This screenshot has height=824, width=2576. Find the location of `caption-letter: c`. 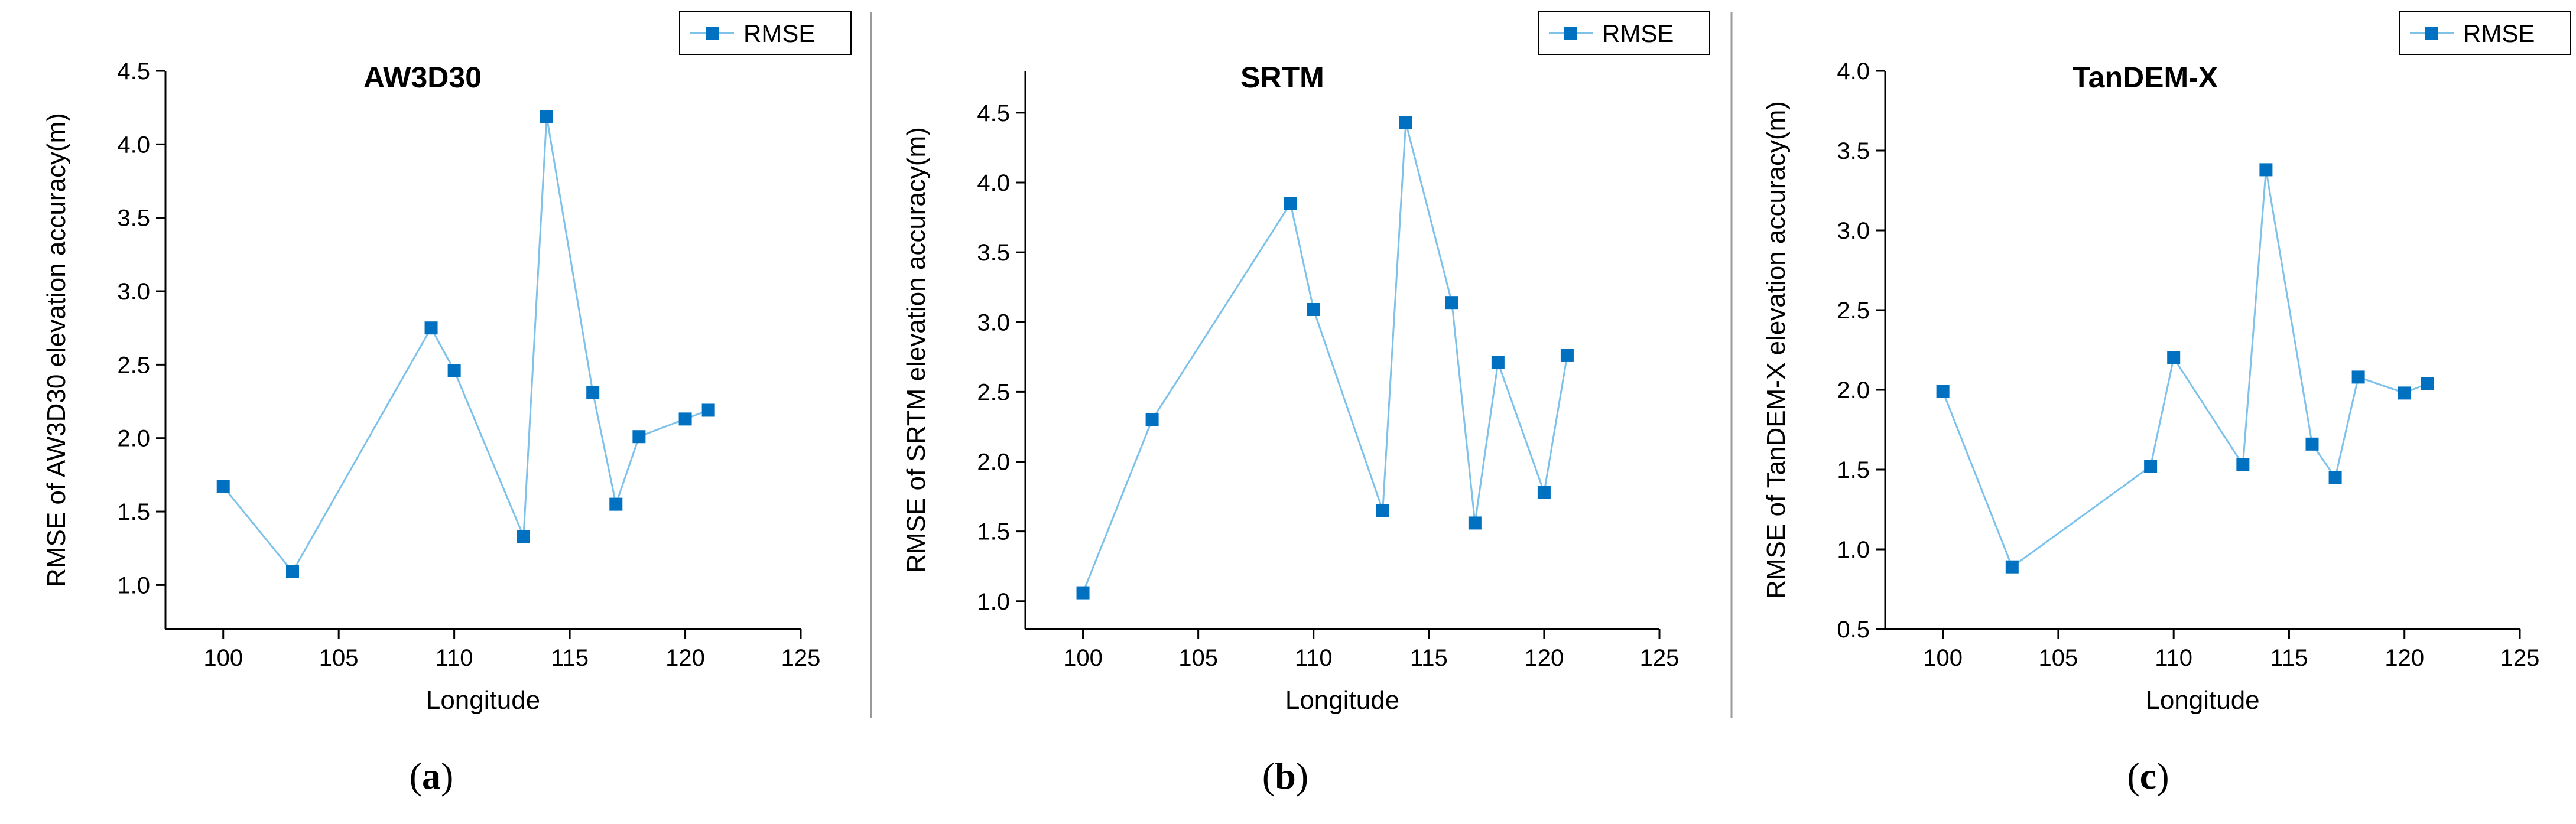

caption-letter: c is located at coordinates (2148, 776).